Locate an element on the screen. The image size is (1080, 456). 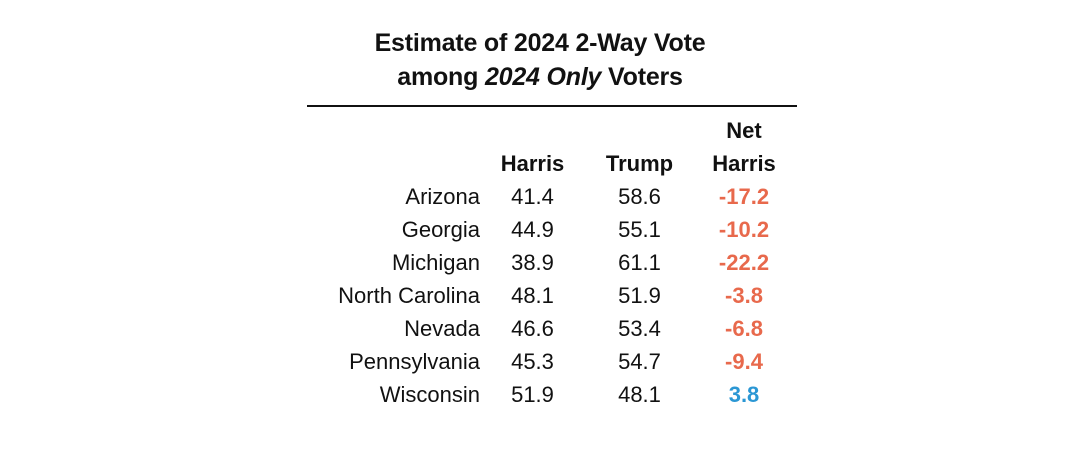
title-line-2-emphasis: 2024 Only is located at coordinates (543, 77).